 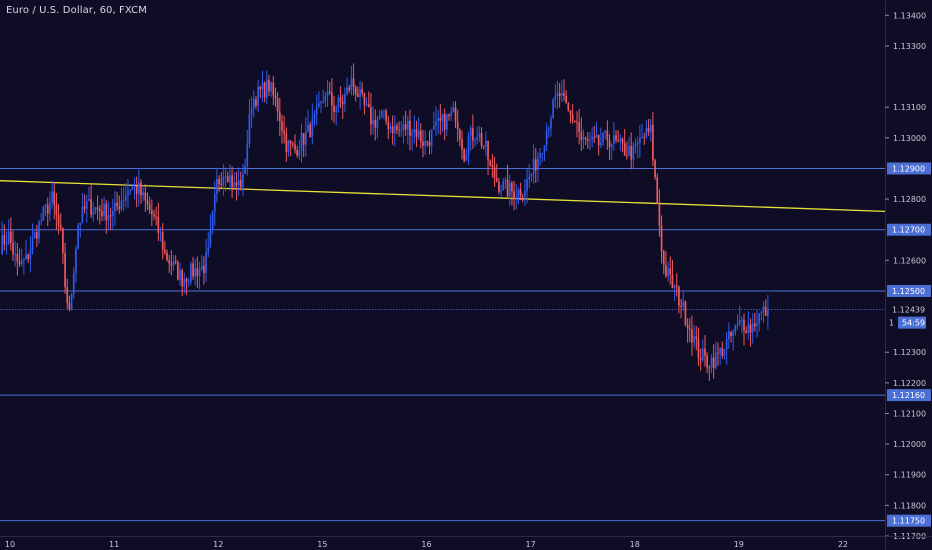 I want to click on y-tick-label: 1.12800, so click(x=909, y=199).